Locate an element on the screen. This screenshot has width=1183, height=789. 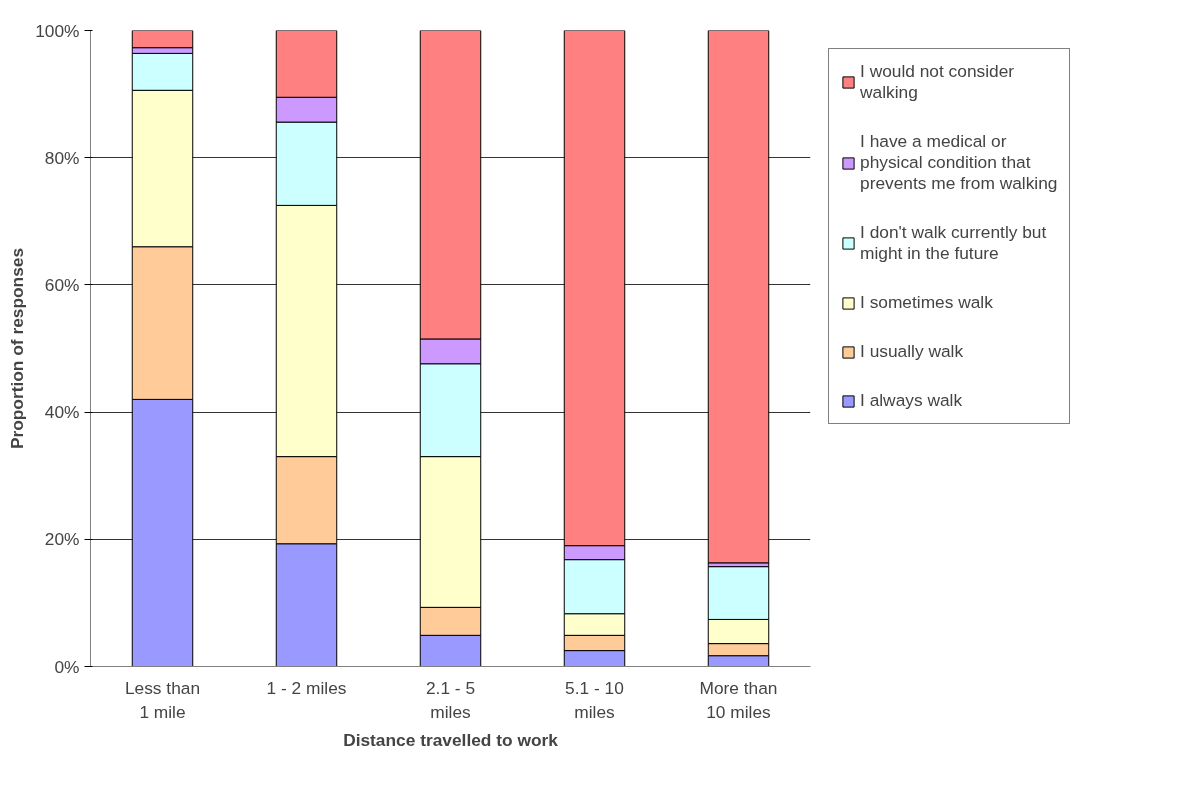
legend-label: I don't walk currently but might in the future is located at coordinates (953, 243).